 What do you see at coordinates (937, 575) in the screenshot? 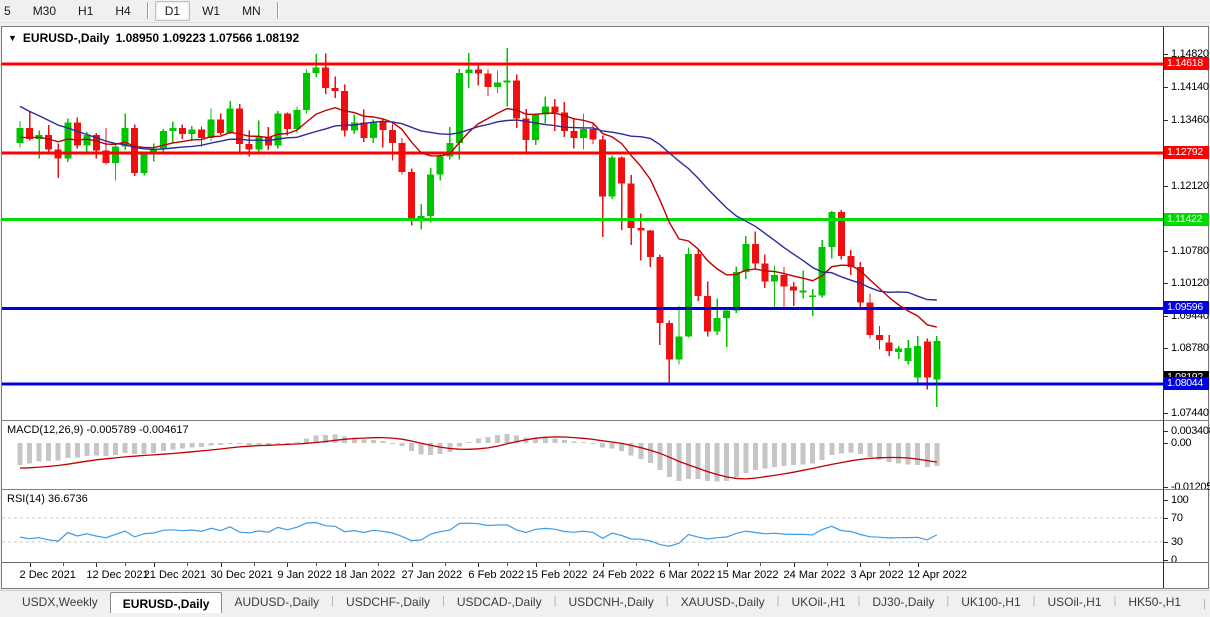
I see `time-tick-label: 12 Apr 2022` at bounding box center [937, 575].